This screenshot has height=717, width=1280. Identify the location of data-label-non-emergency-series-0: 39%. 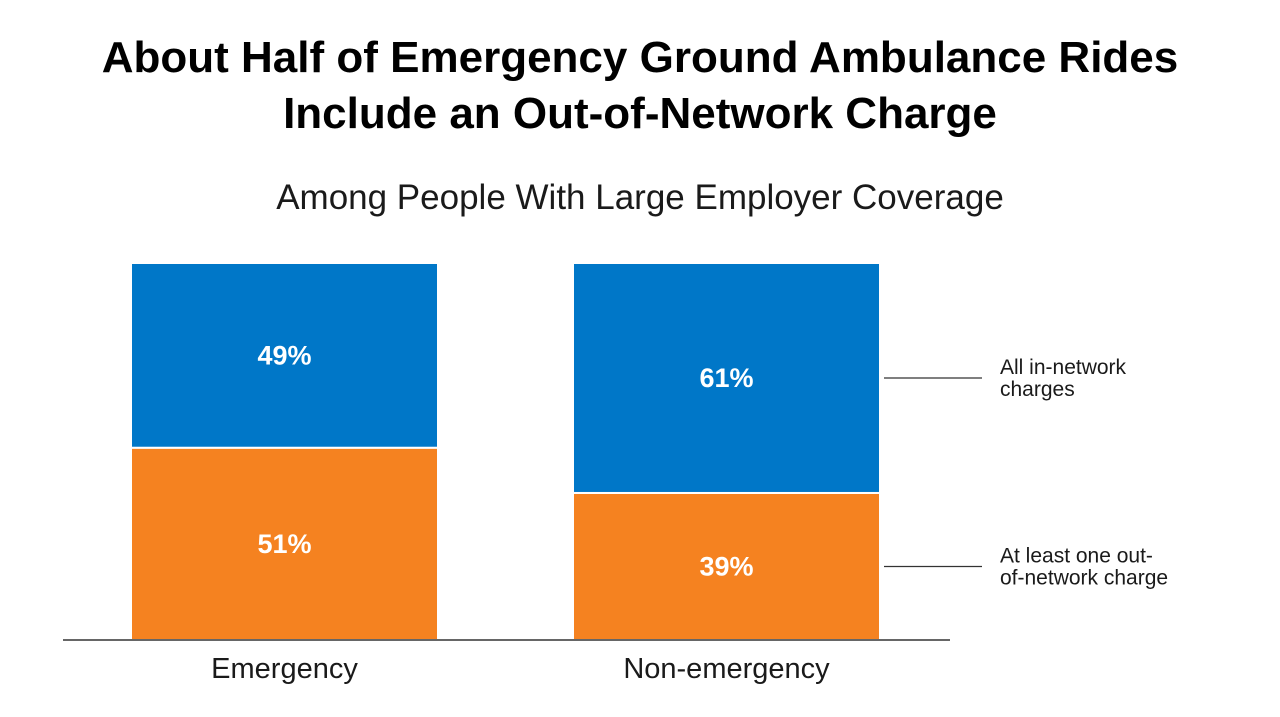
(726, 566).